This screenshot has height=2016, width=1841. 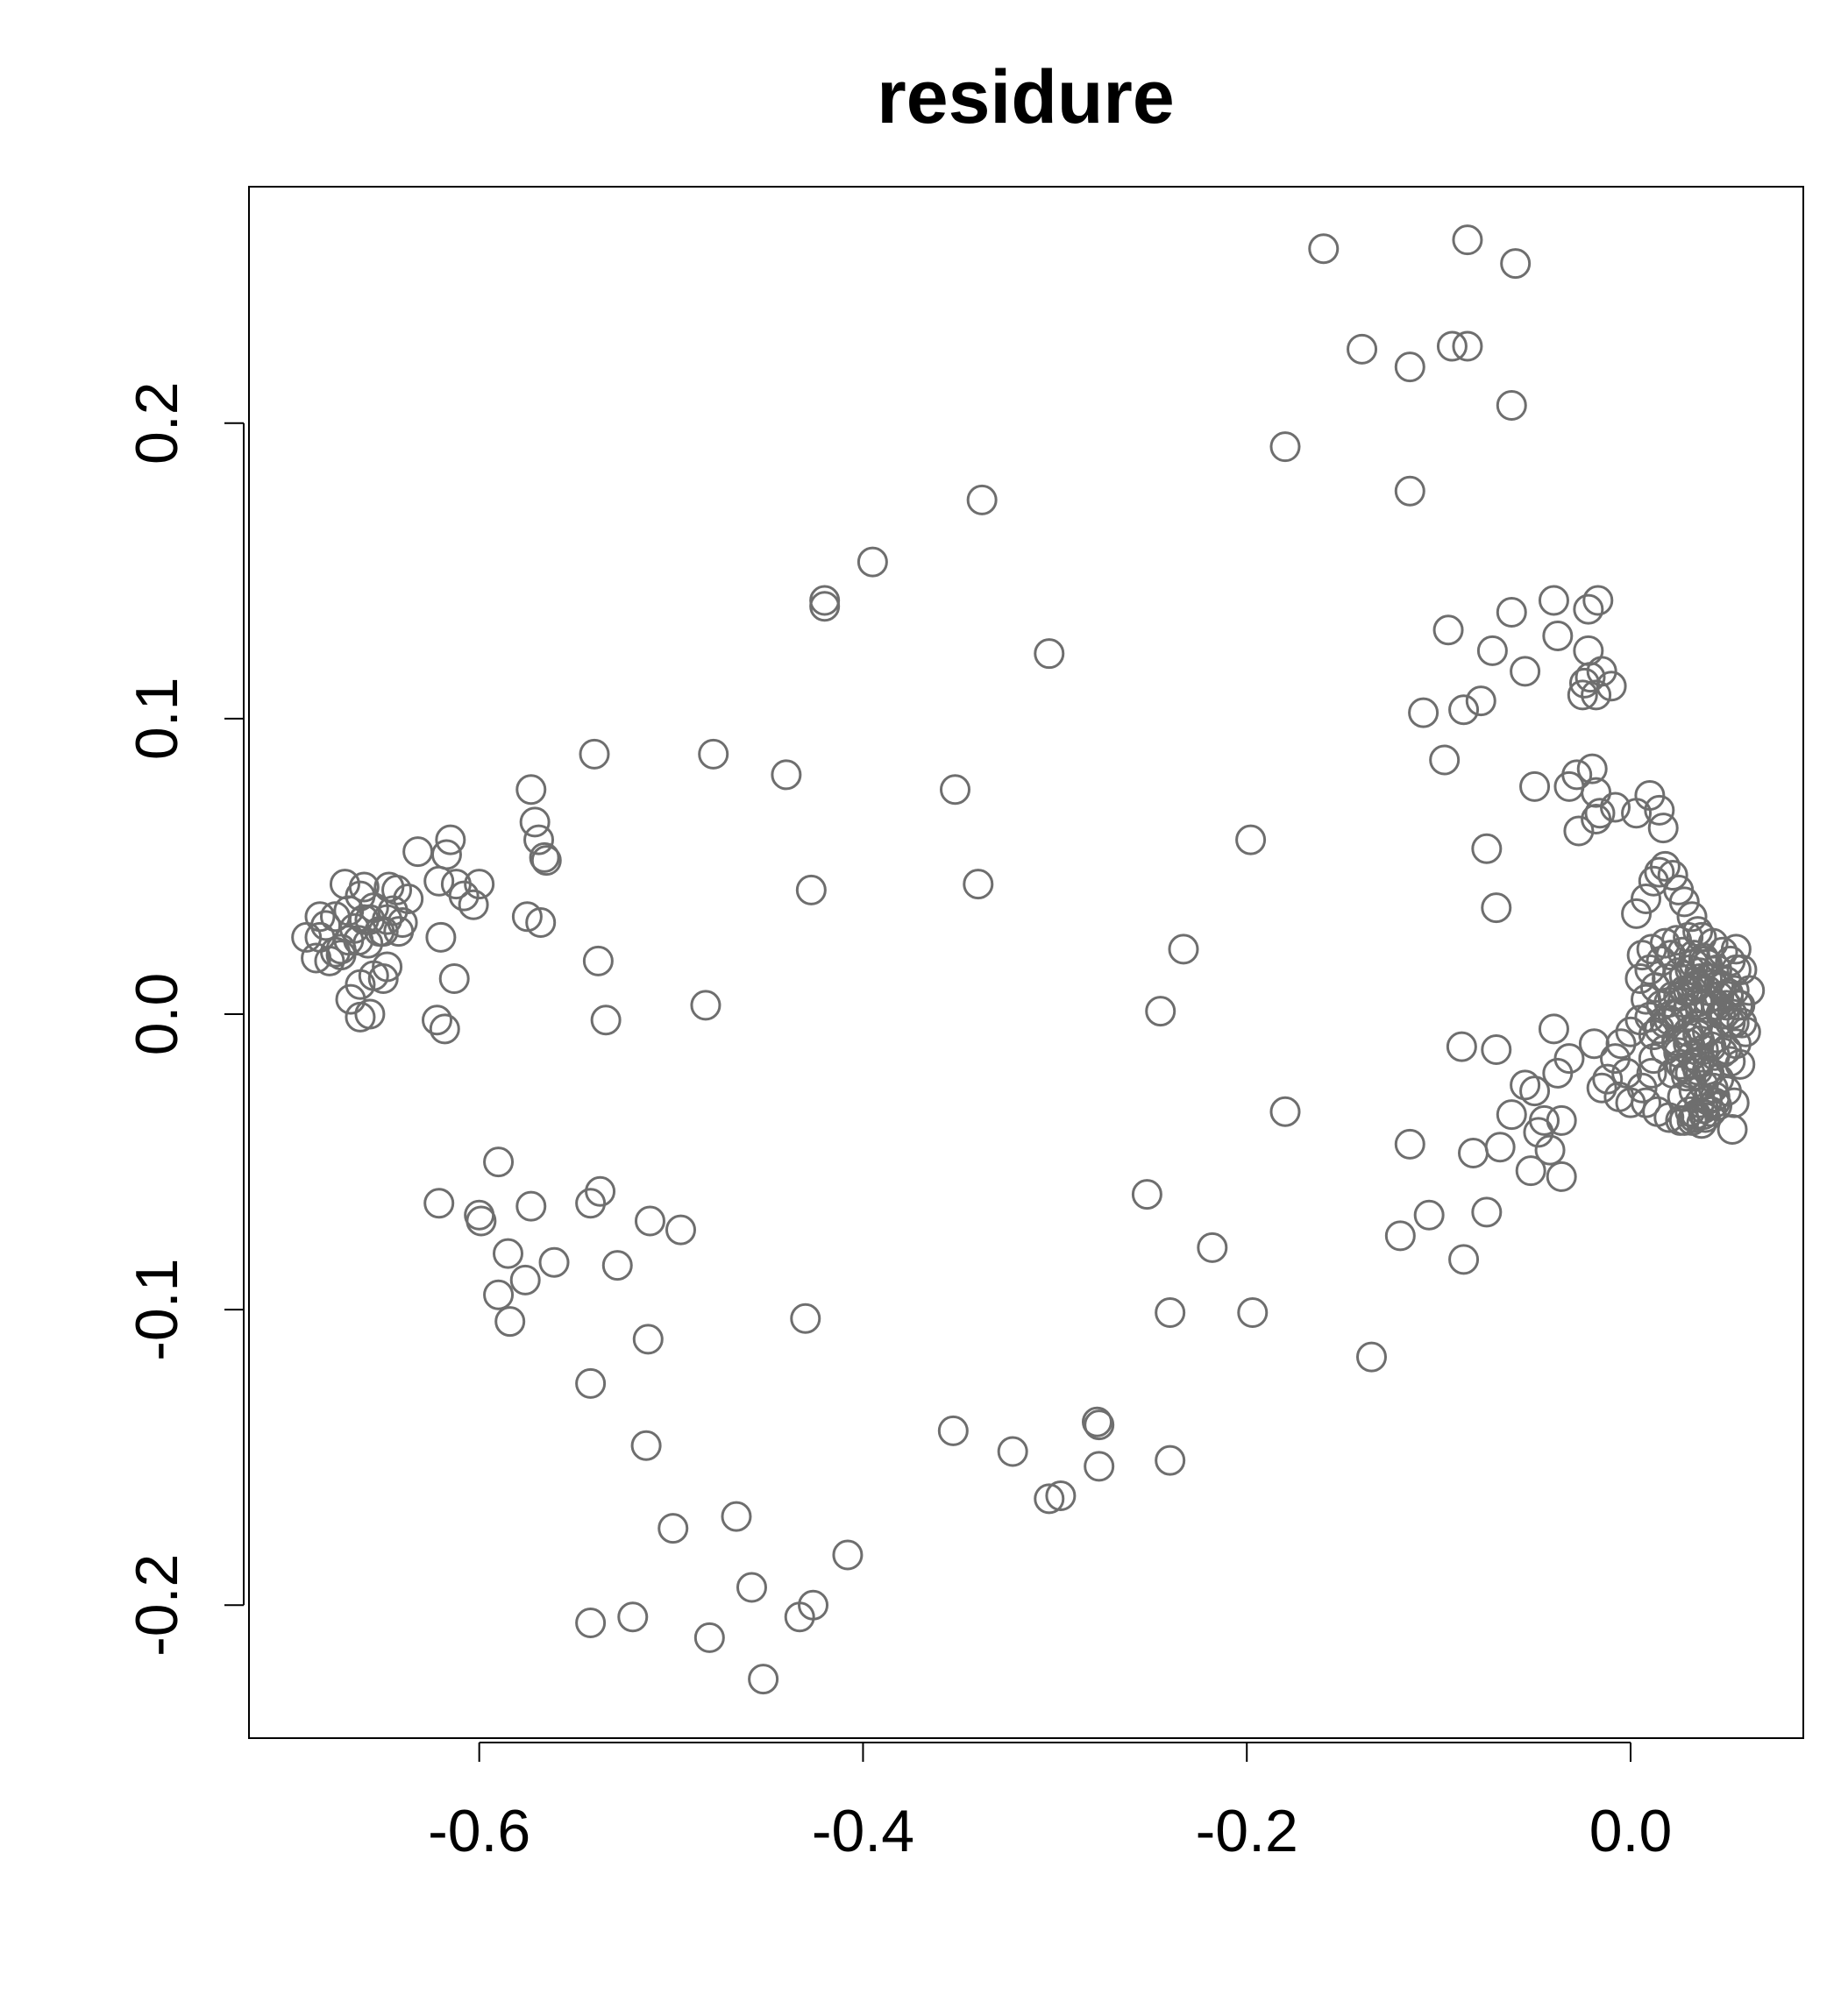 What do you see at coordinates (479, 1831) in the screenshot?
I see `x-tick-label: -0.6` at bounding box center [479, 1831].